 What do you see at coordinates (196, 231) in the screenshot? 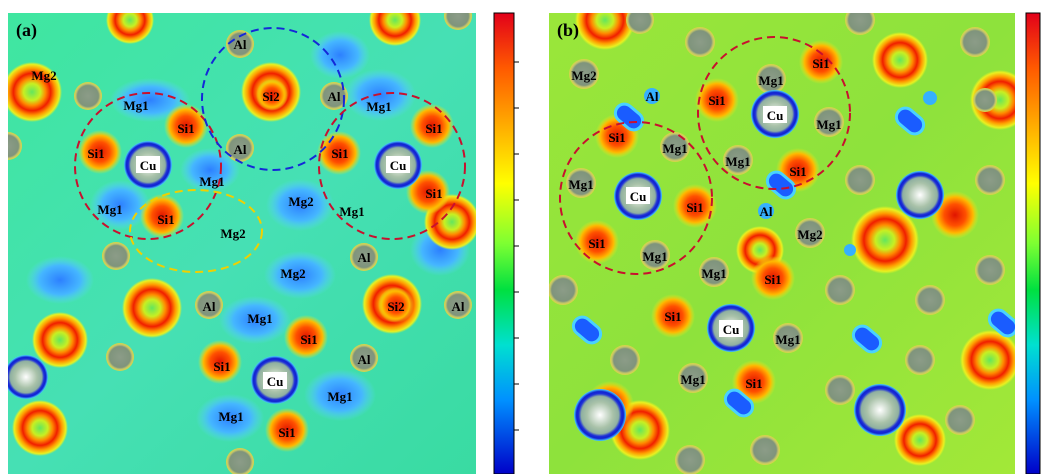
I see `dashed-ellipse-yellow` at bounding box center [196, 231].